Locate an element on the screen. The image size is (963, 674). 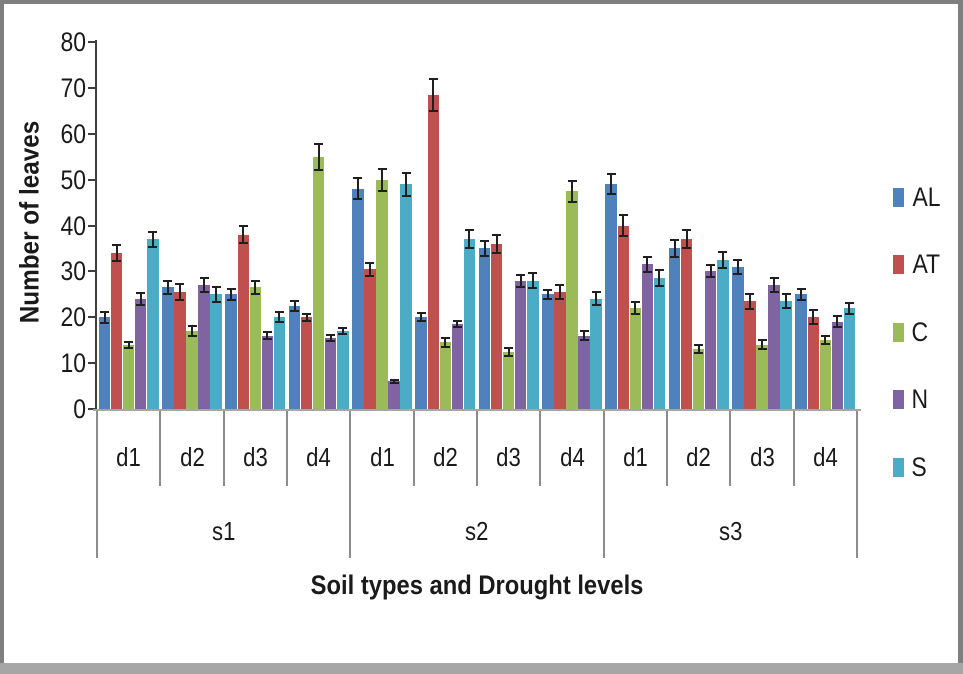
y-tick-label: 10 is located at coordinates (58, 363).